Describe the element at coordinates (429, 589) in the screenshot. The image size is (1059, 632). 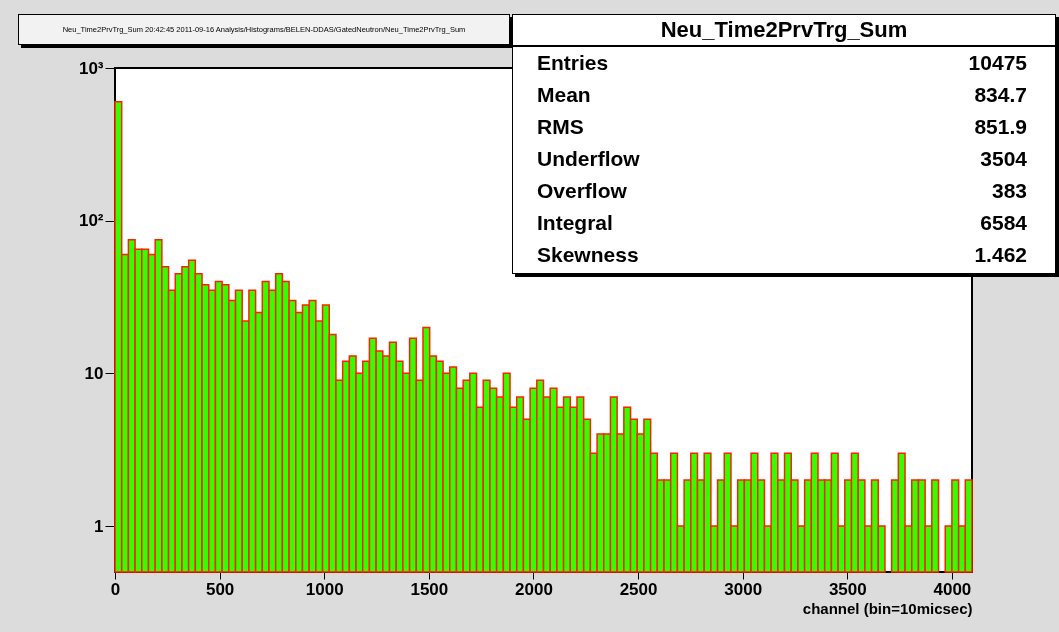
I see `x-tick-label: 1500` at that location.